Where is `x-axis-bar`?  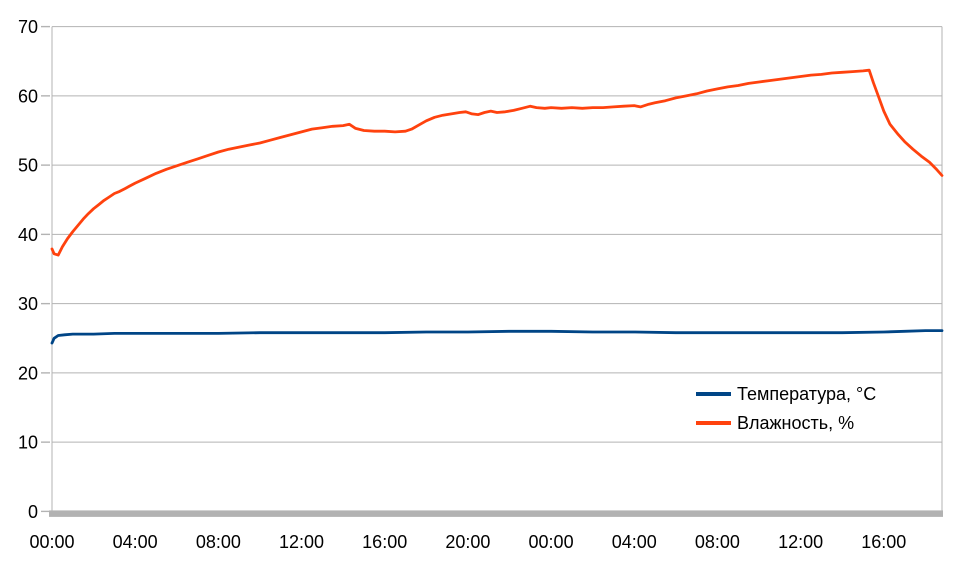
x-axis-bar is located at coordinates (496, 513).